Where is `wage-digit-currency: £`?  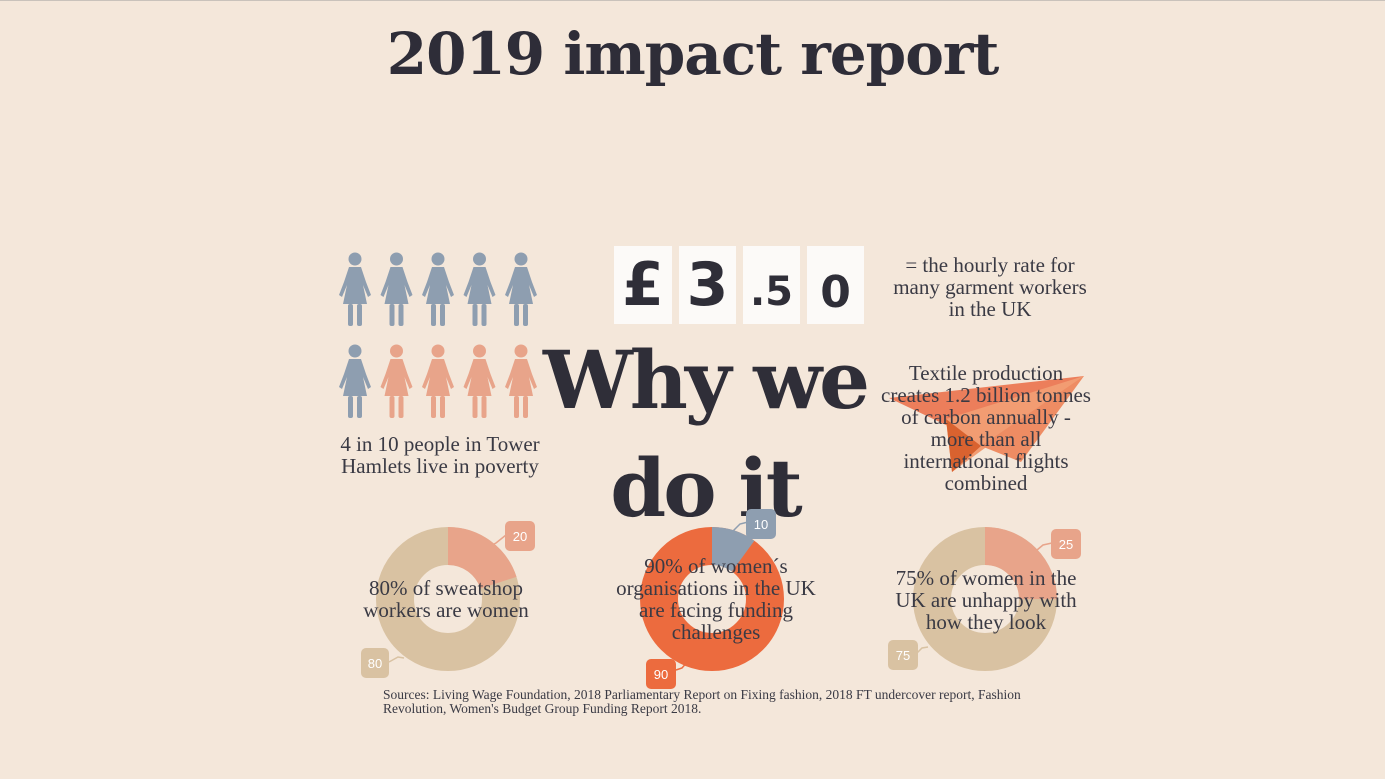
wage-digit-currency: £ is located at coordinates (643, 285).